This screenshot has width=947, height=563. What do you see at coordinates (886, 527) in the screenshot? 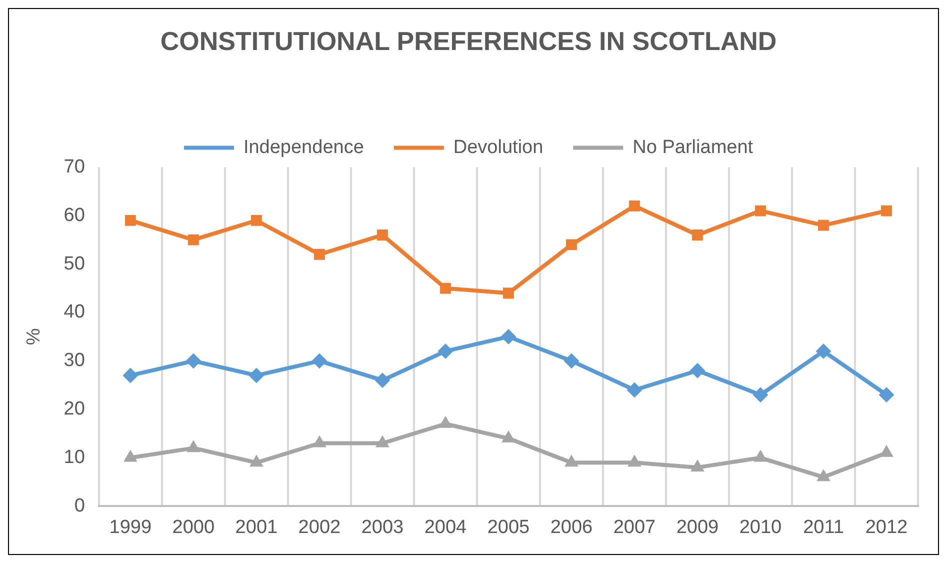
I see `x-tick-label: 2012` at bounding box center [886, 527].